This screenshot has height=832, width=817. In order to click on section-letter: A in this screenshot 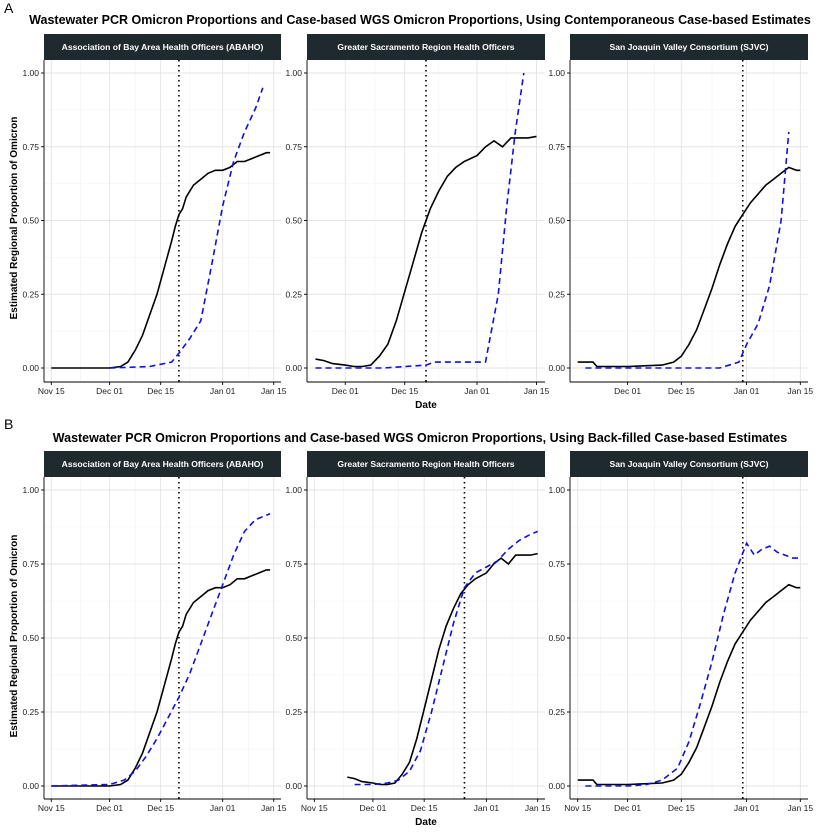, I will do `click(9, 8)`.